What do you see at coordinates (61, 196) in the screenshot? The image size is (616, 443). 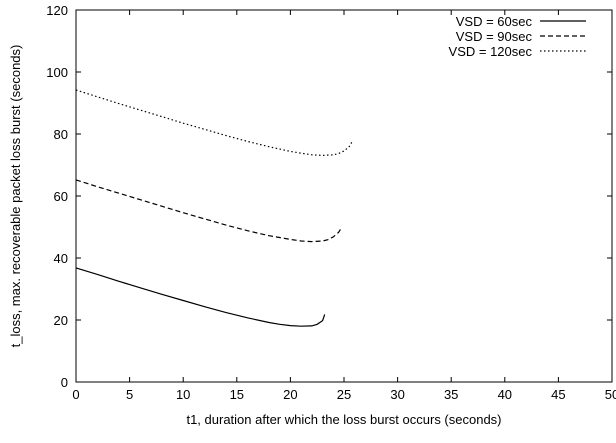 I see `y-tick-label: 60` at bounding box center [61, 196].